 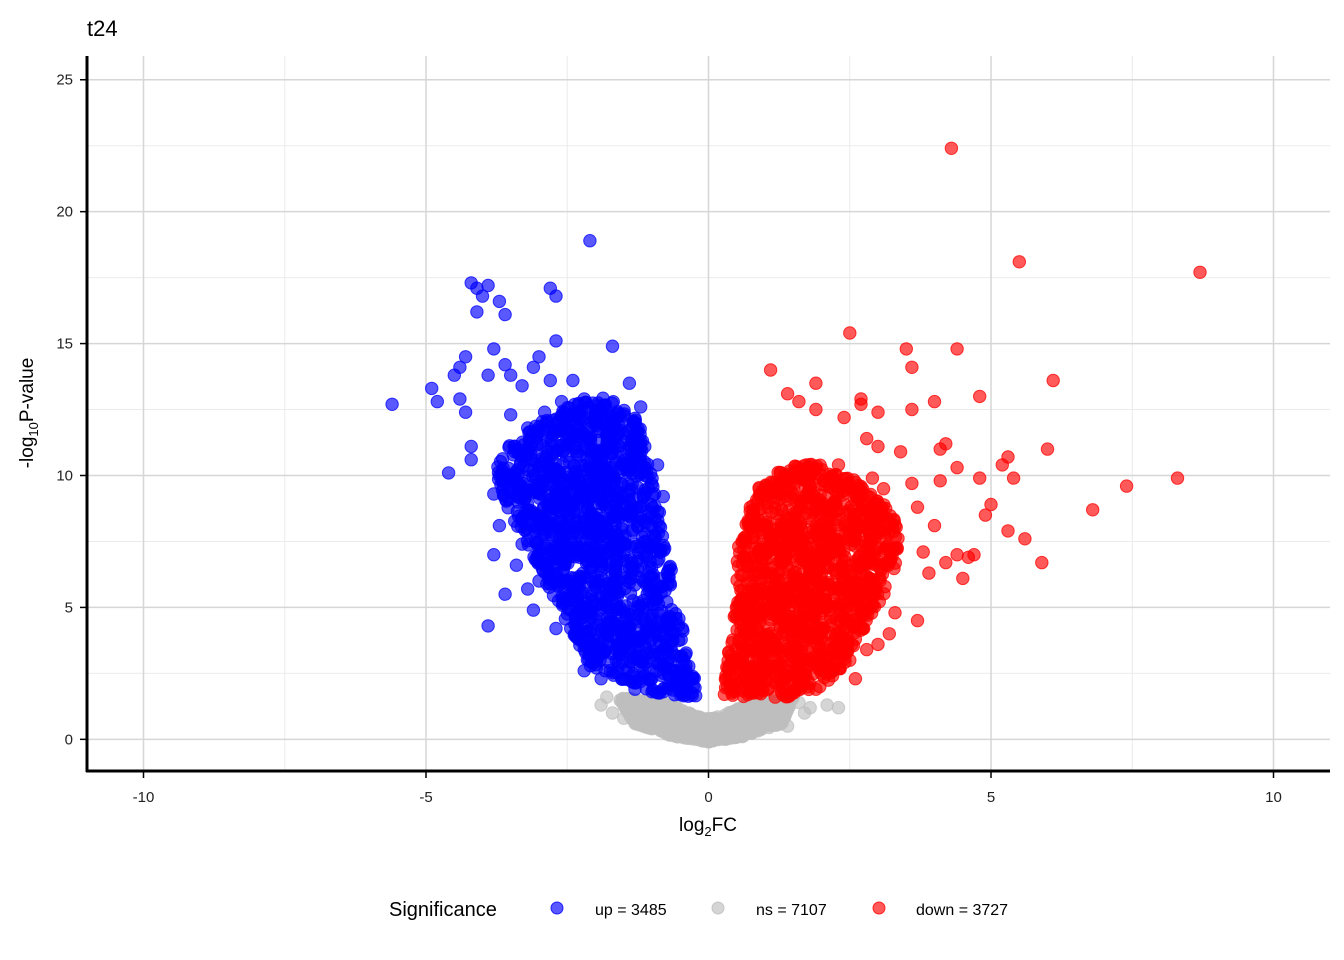 I want to click on x-axis-title-subscript: 2, so click(x=707, y=831).